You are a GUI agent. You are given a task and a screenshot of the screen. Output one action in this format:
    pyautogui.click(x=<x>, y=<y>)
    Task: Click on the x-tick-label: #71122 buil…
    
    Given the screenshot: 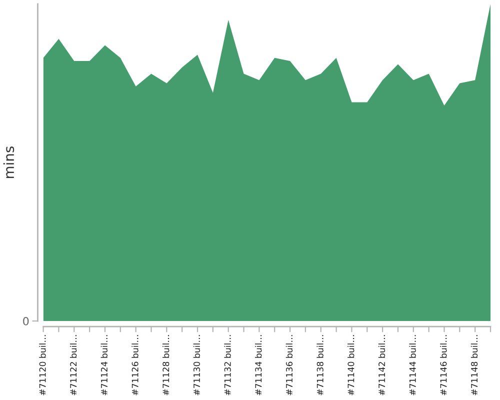 What is the action you would take?
    pyautogui.click(x=73, y=365)
    